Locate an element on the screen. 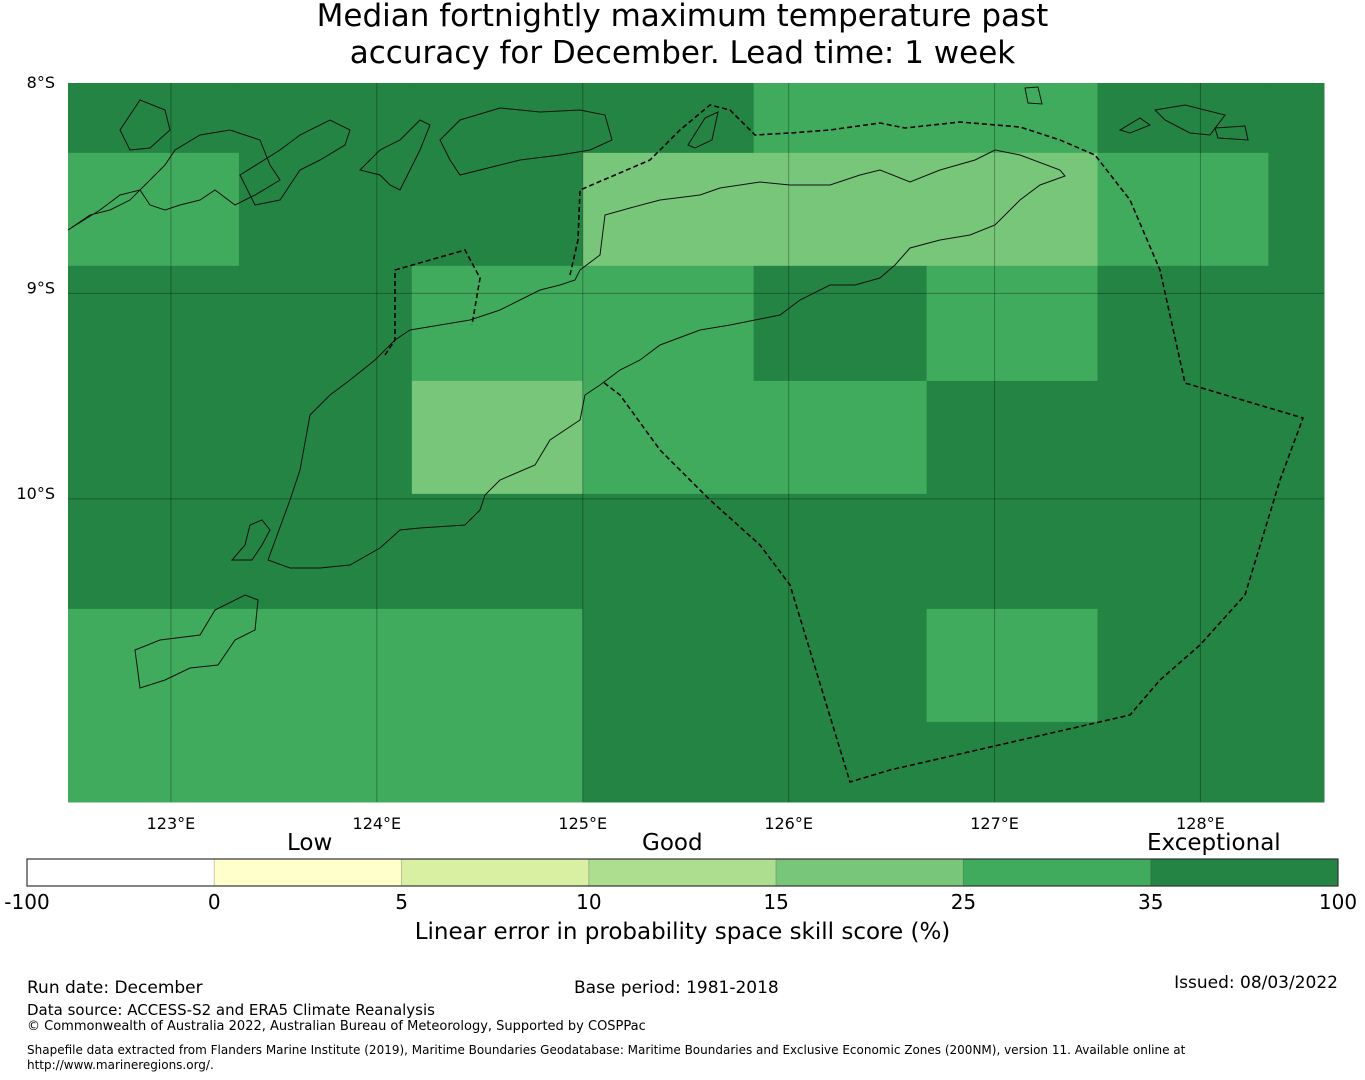 The height and width of the screenshot is (1080, 1365). colorbar-tick-label: 100 is located at coordinates (1338, 902).